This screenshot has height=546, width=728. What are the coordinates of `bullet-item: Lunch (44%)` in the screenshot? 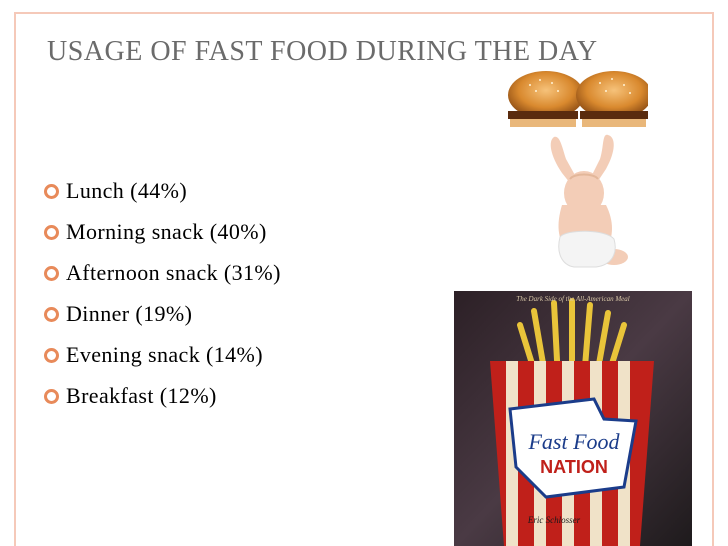 It's located at (162, 190).